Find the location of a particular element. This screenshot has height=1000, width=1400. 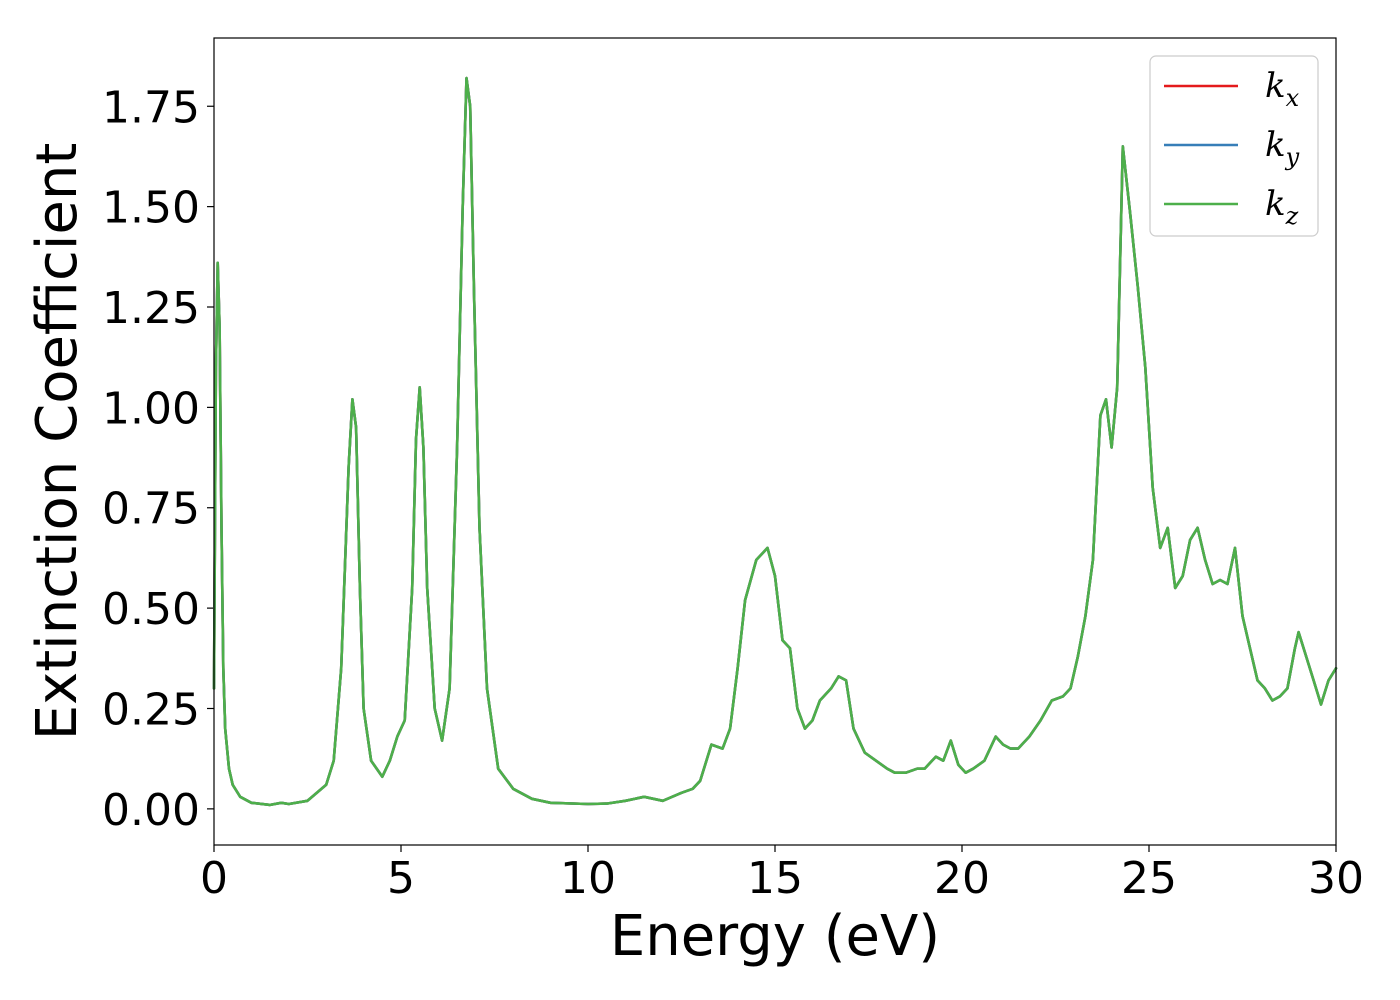

y-tick-label: 1.75 is located at coordinates (151, 107).